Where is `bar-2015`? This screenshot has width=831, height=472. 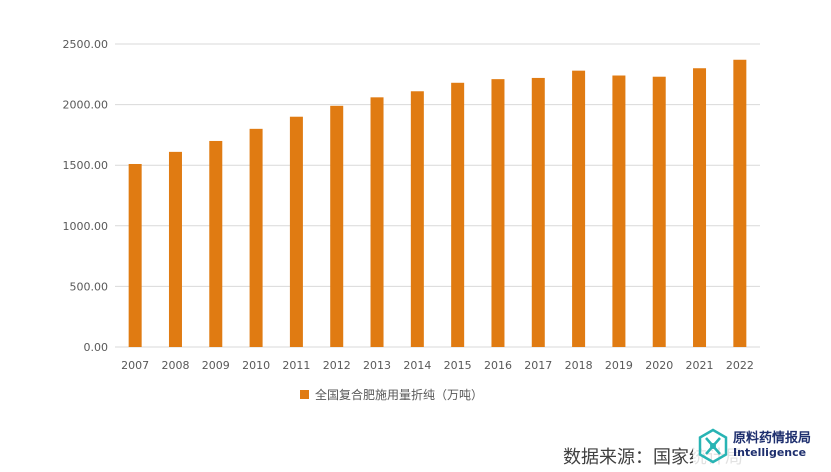 bar-2015 is located at coordinates (458, 214).